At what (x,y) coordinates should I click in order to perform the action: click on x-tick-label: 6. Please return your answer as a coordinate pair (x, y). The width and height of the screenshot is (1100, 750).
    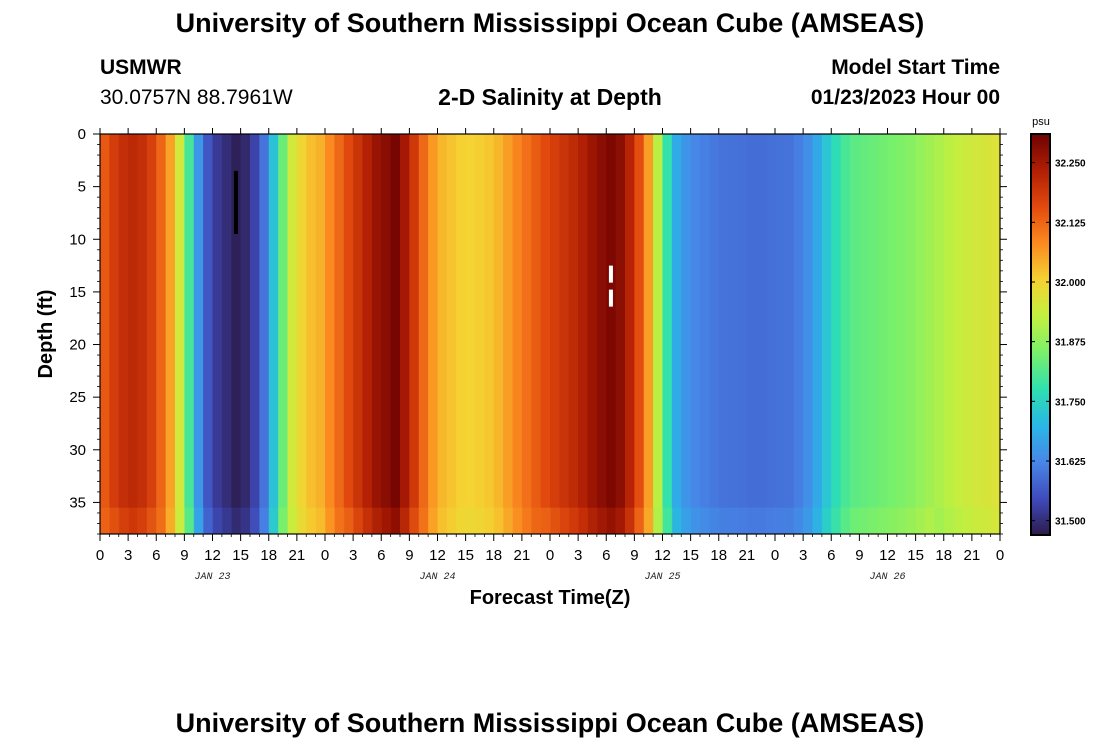
    Looking at the image, I should click on (606, 555).